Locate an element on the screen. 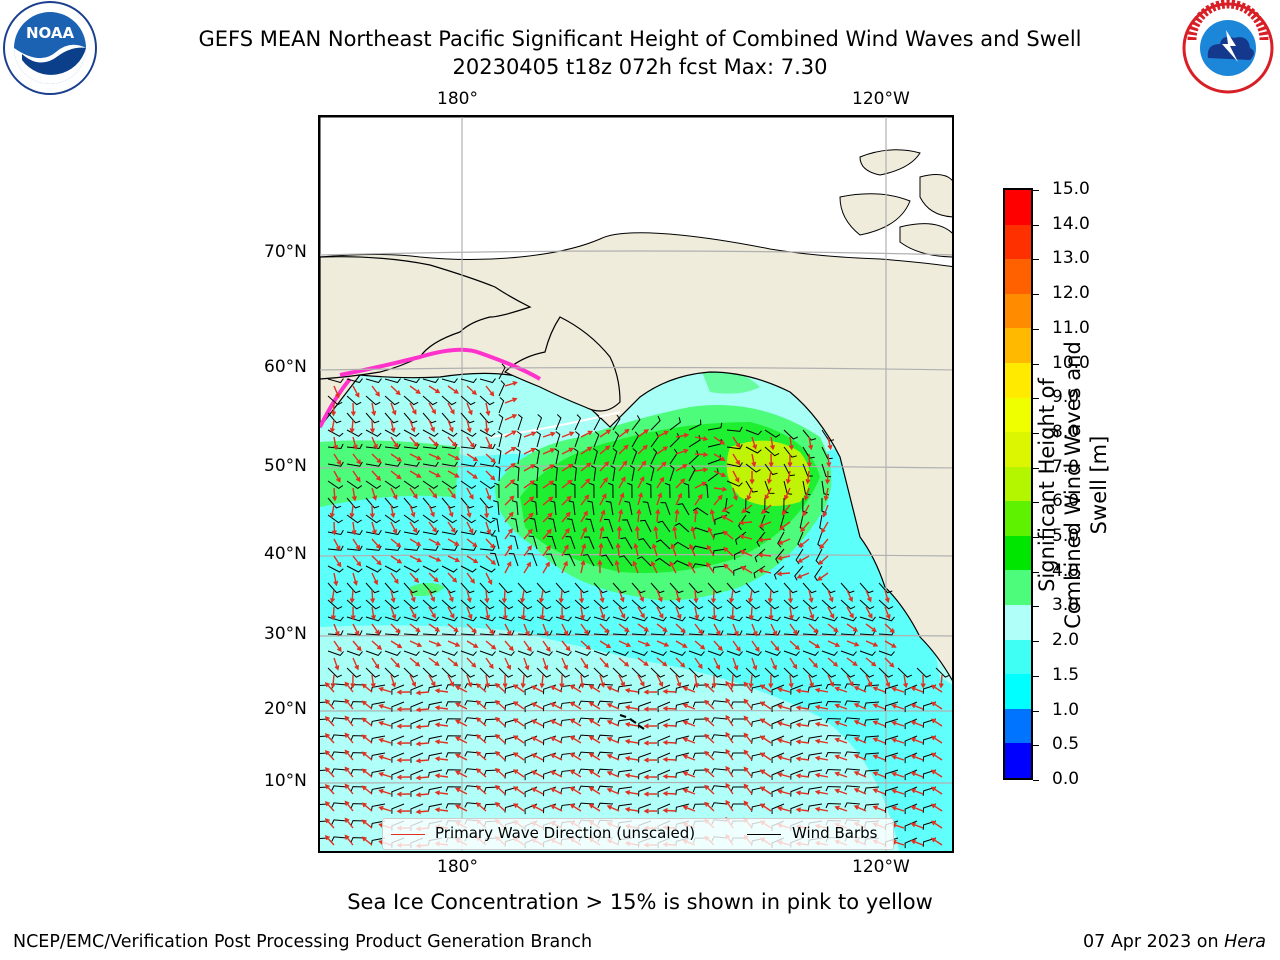 Image resolution: width=1280 pixels, height=960 pixels. colorbar-label: 3.0 is located at coordinates (1066, 605).